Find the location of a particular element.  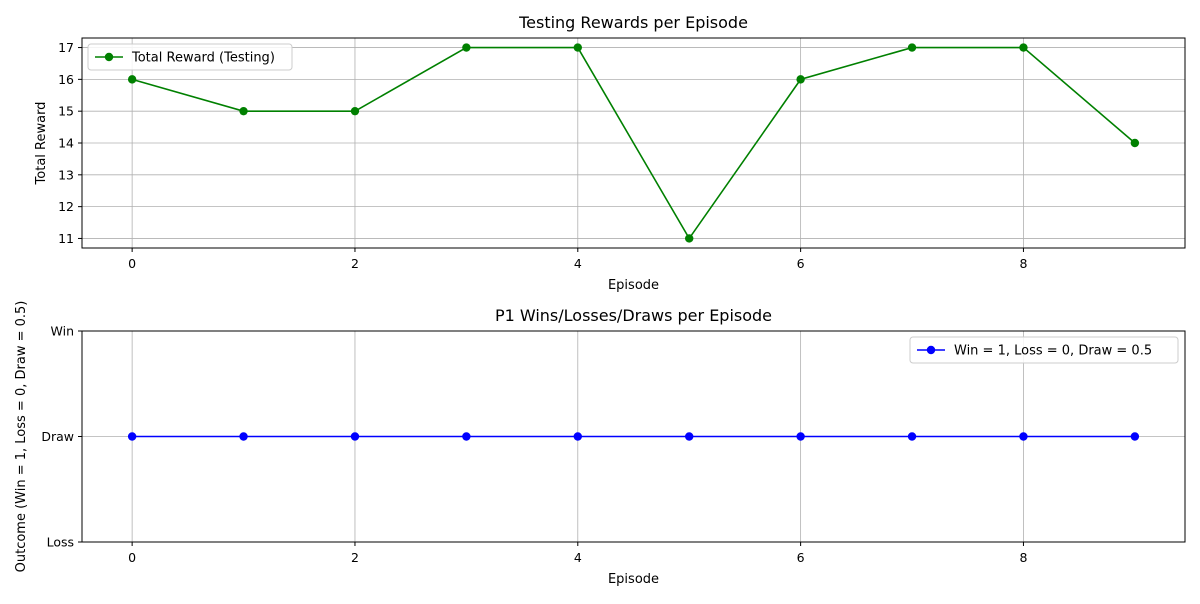

y-tick-label: 14 is located at coordinates (66, 143).